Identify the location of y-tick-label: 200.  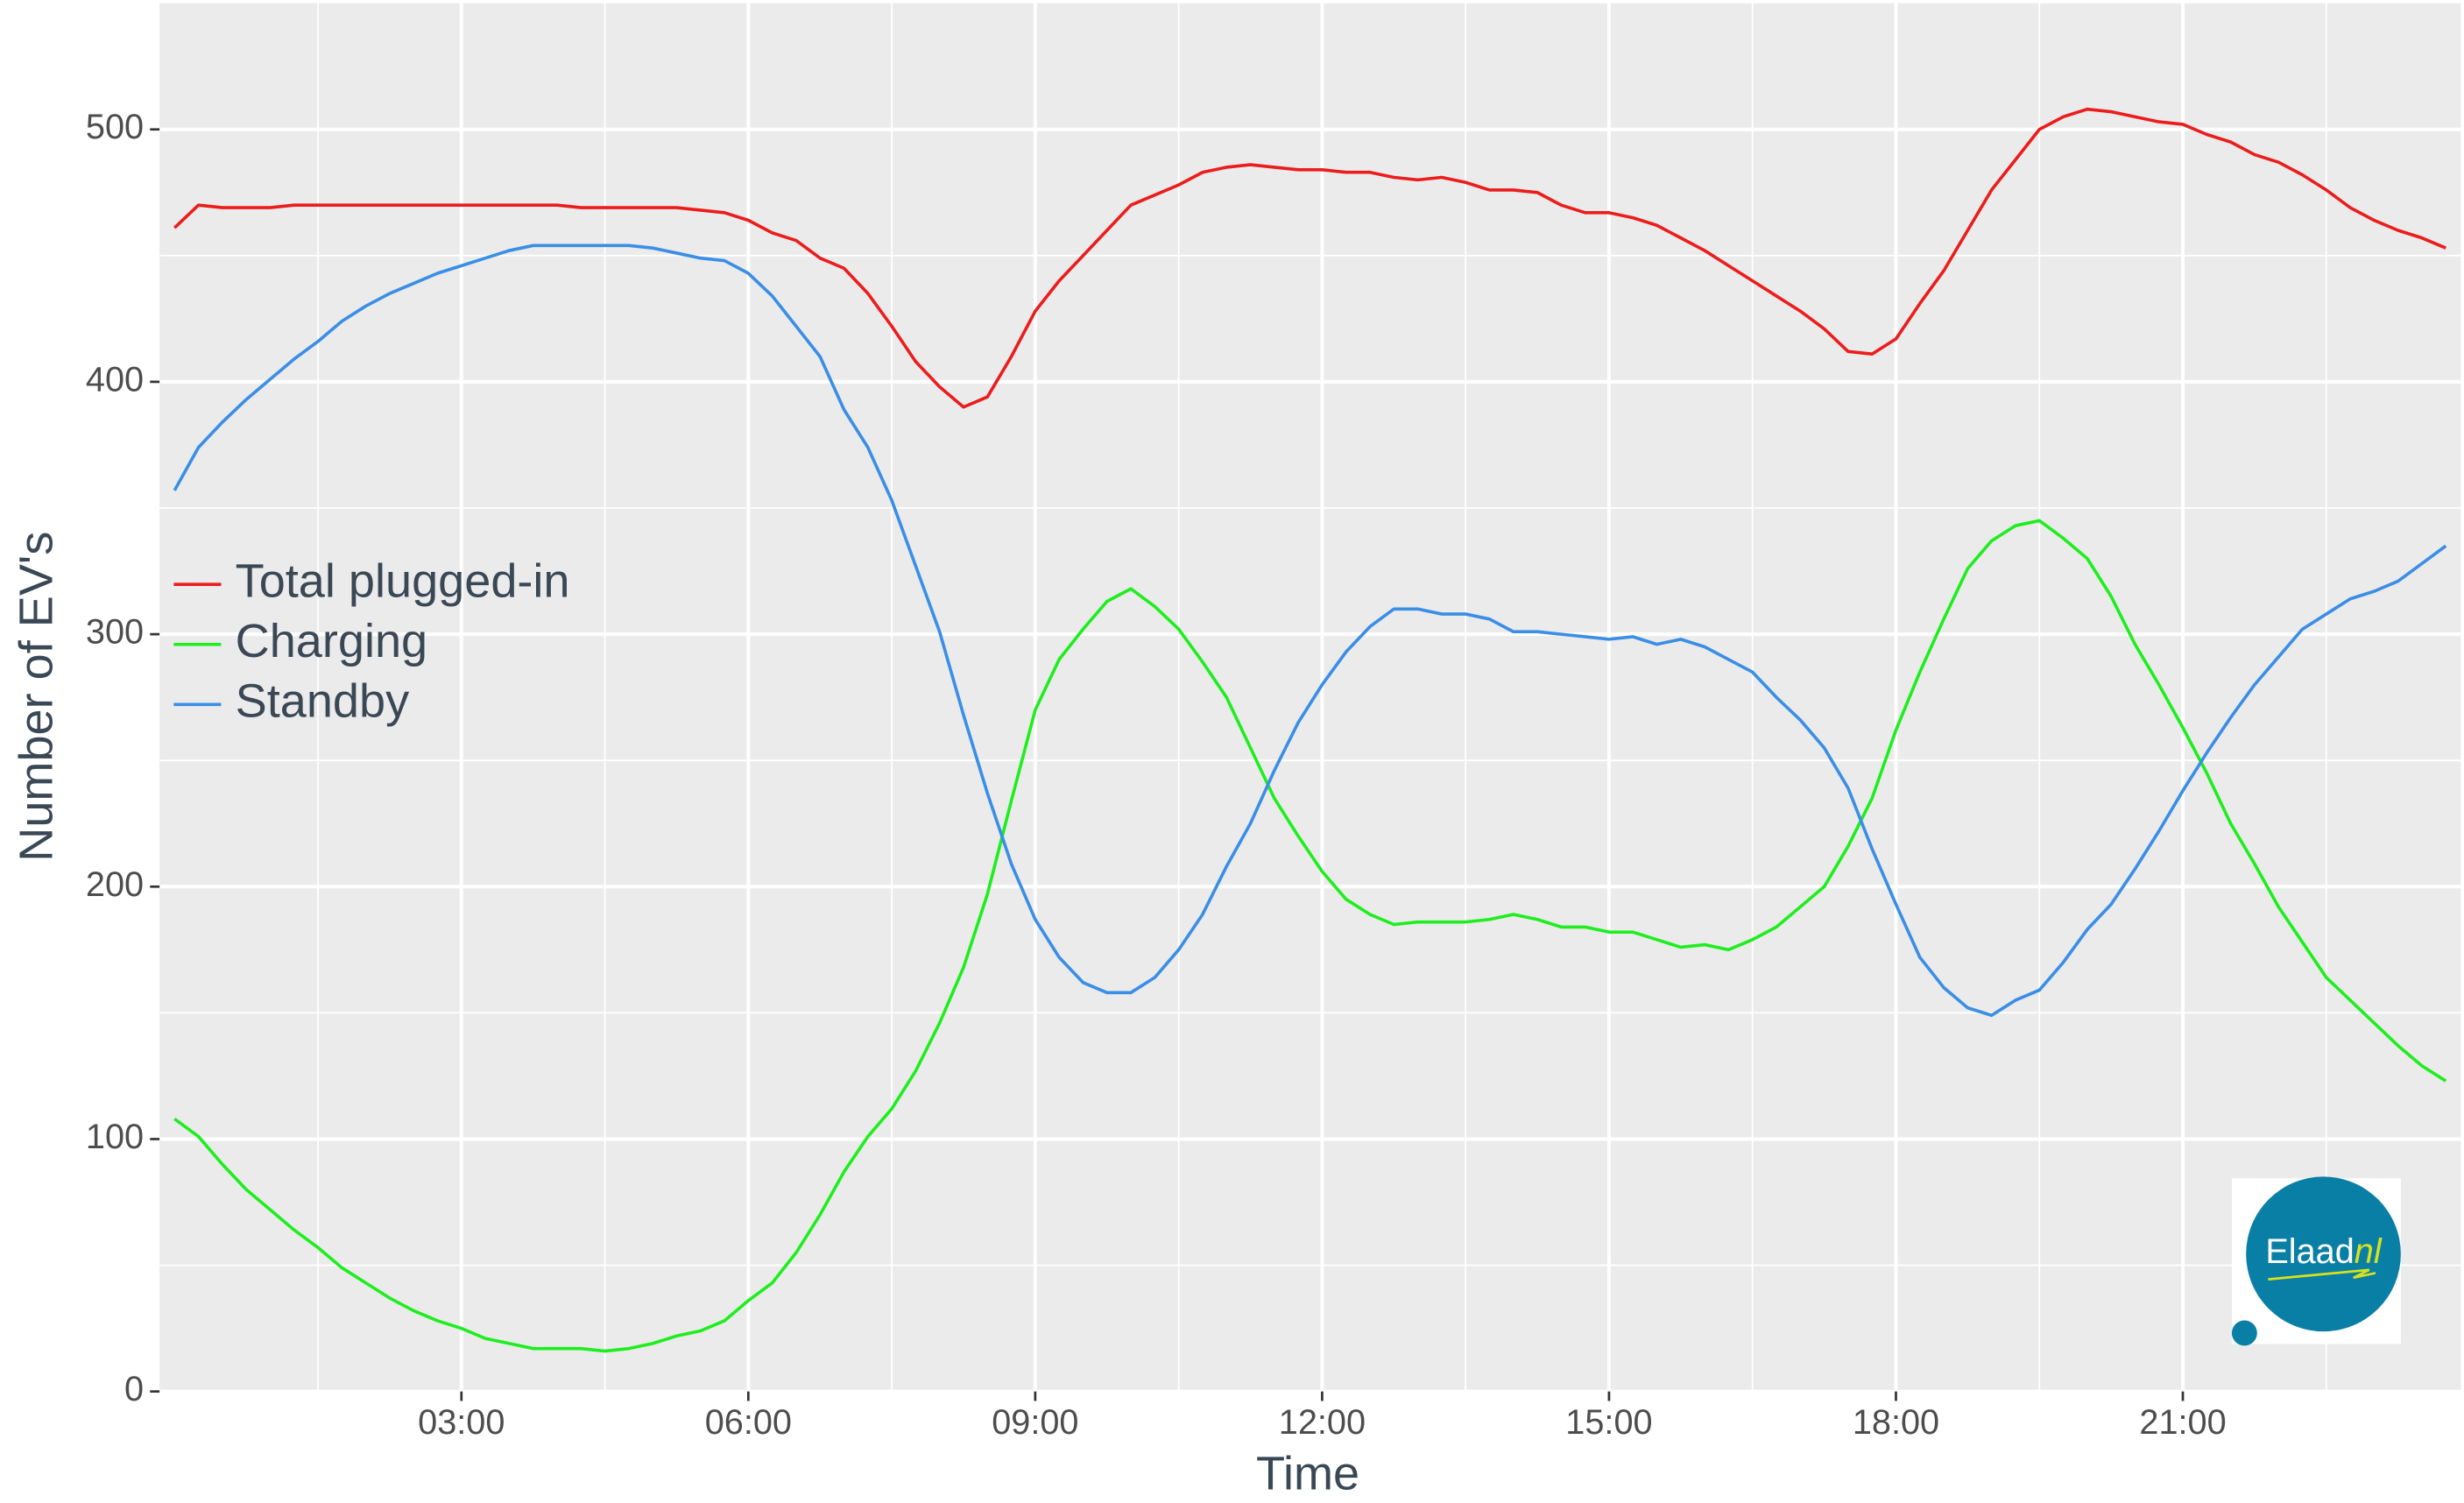
(115, 884).